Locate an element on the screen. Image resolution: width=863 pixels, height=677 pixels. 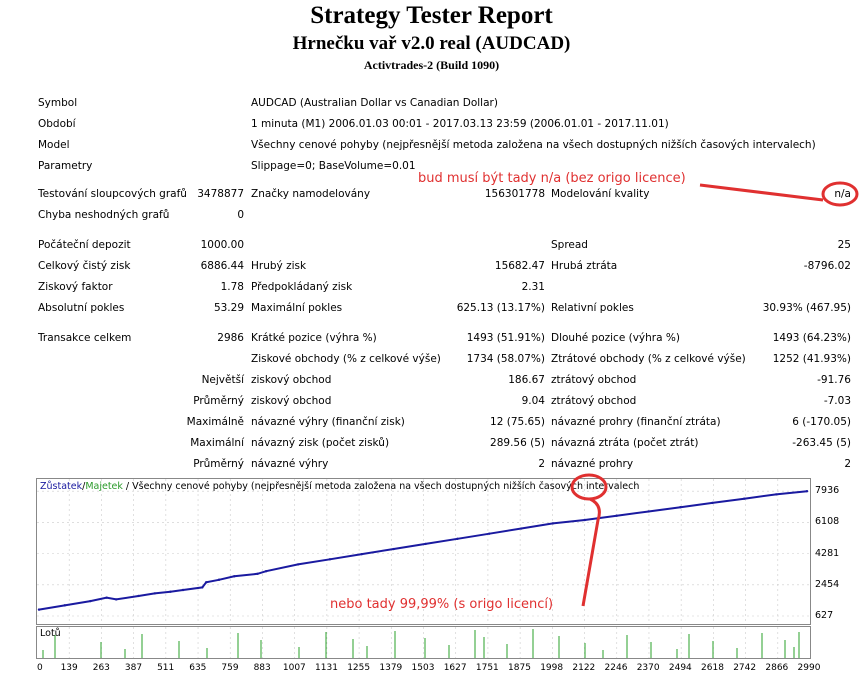
x-tick-label: 2618 is located at coordinates (712, 668).